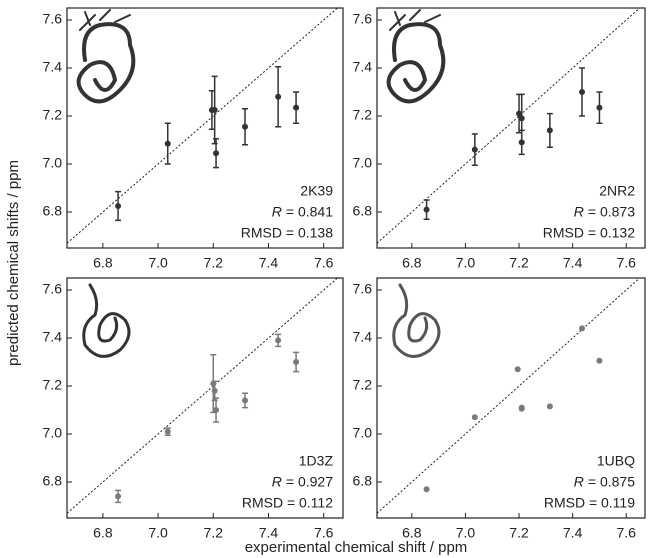 This screenshot has width=650, height=558. What do you see at coordinates (616, 461) in the screenshot?
I see `panel-label: 1UBQ` at bounding box center [616, 461].